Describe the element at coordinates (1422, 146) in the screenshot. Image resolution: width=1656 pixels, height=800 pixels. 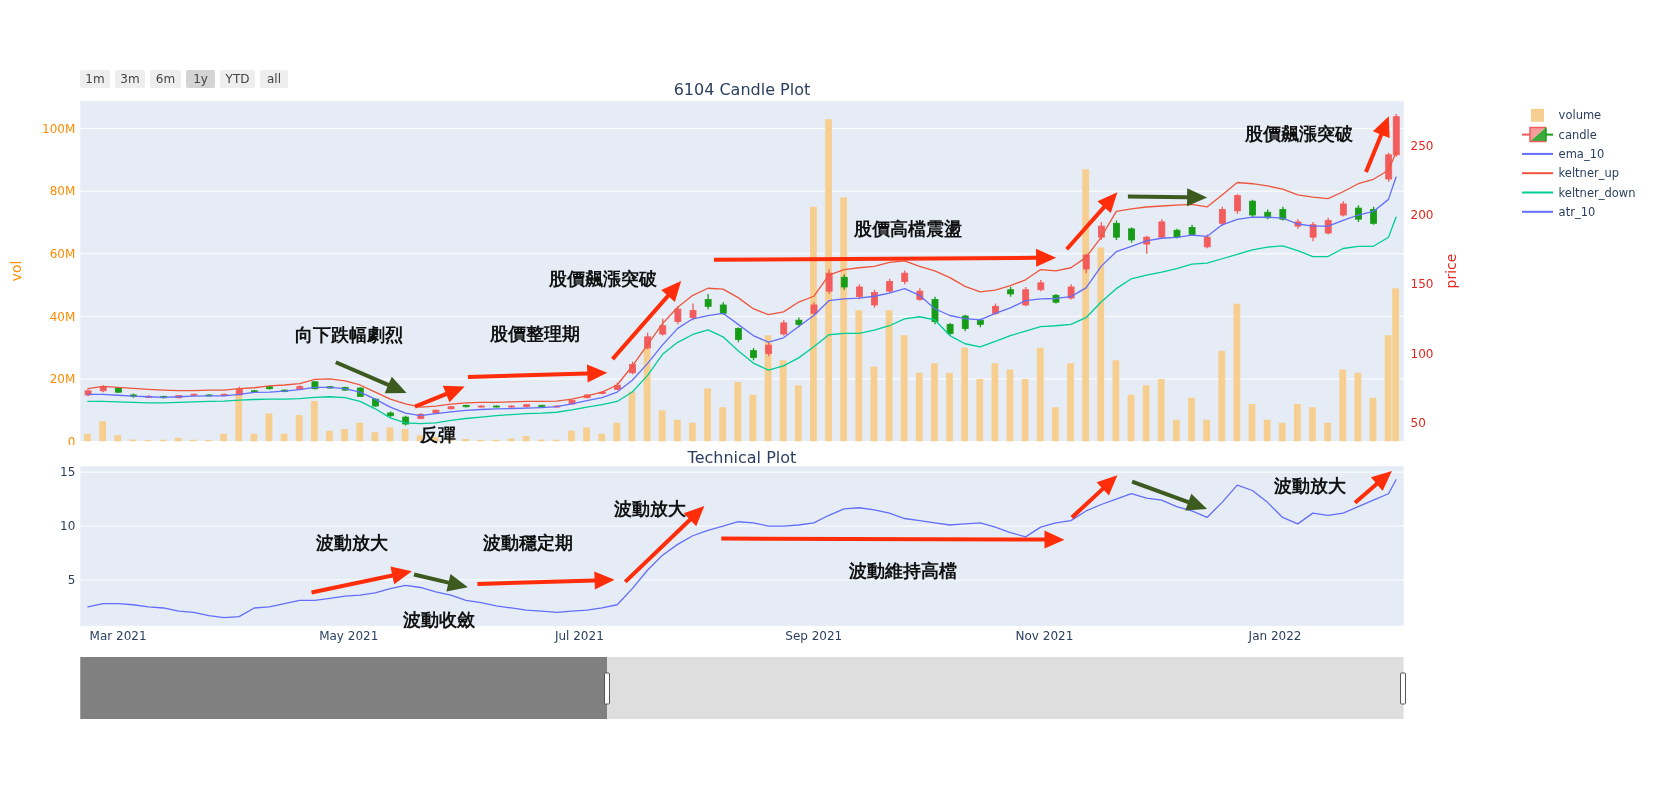
I see `y2-tick-label: 250` at that location.